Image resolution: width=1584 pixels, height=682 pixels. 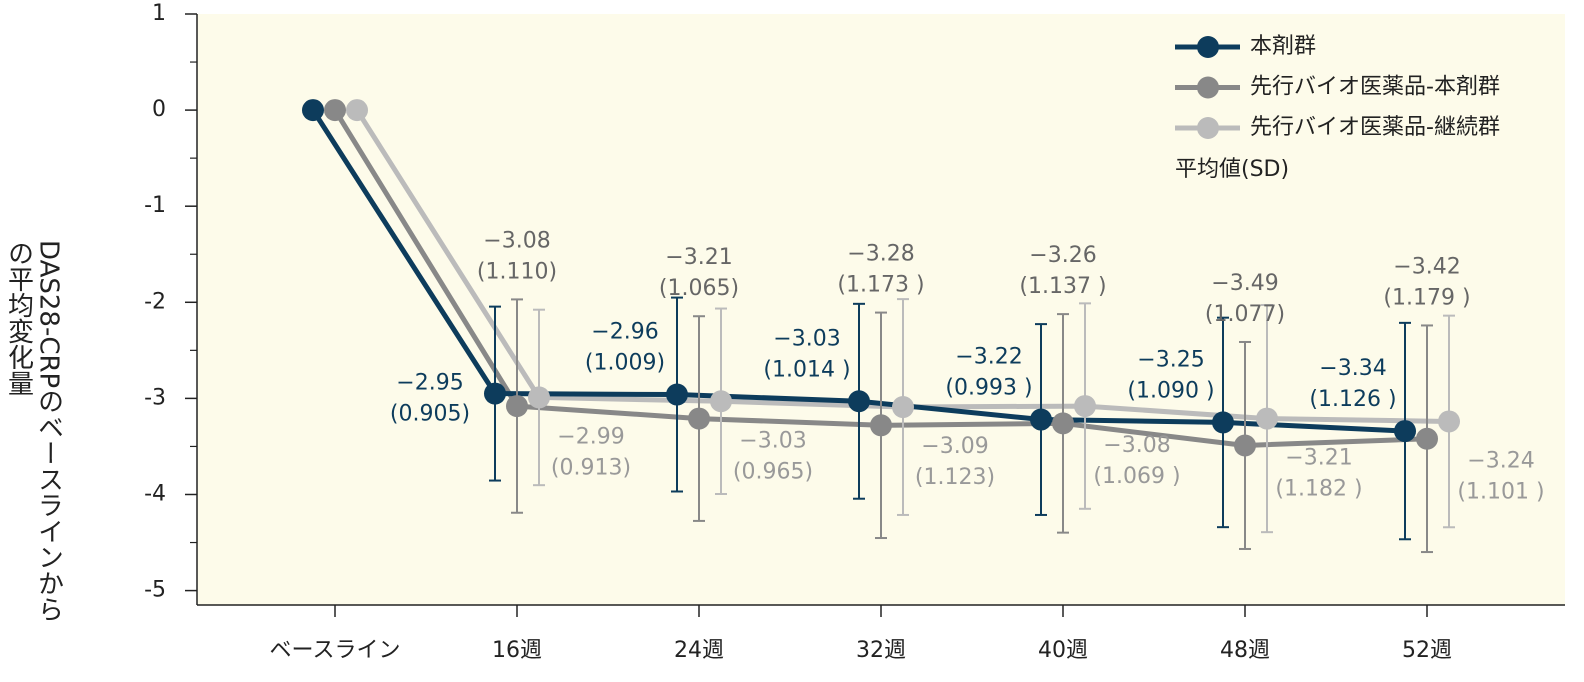 I want to click on x-tick-label: 24週, so click(x=699, y=650).